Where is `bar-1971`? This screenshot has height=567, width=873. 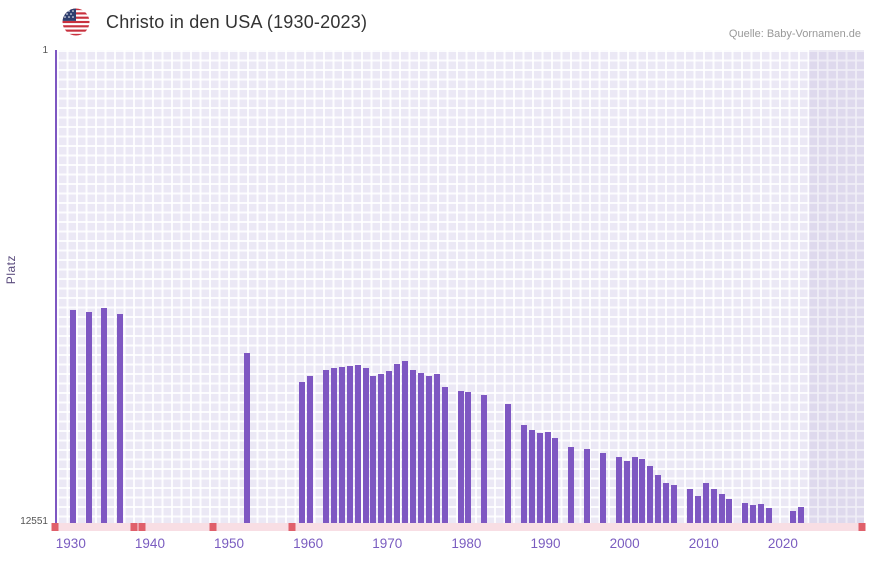 bar-1971 is located at coordinates (397, 443).